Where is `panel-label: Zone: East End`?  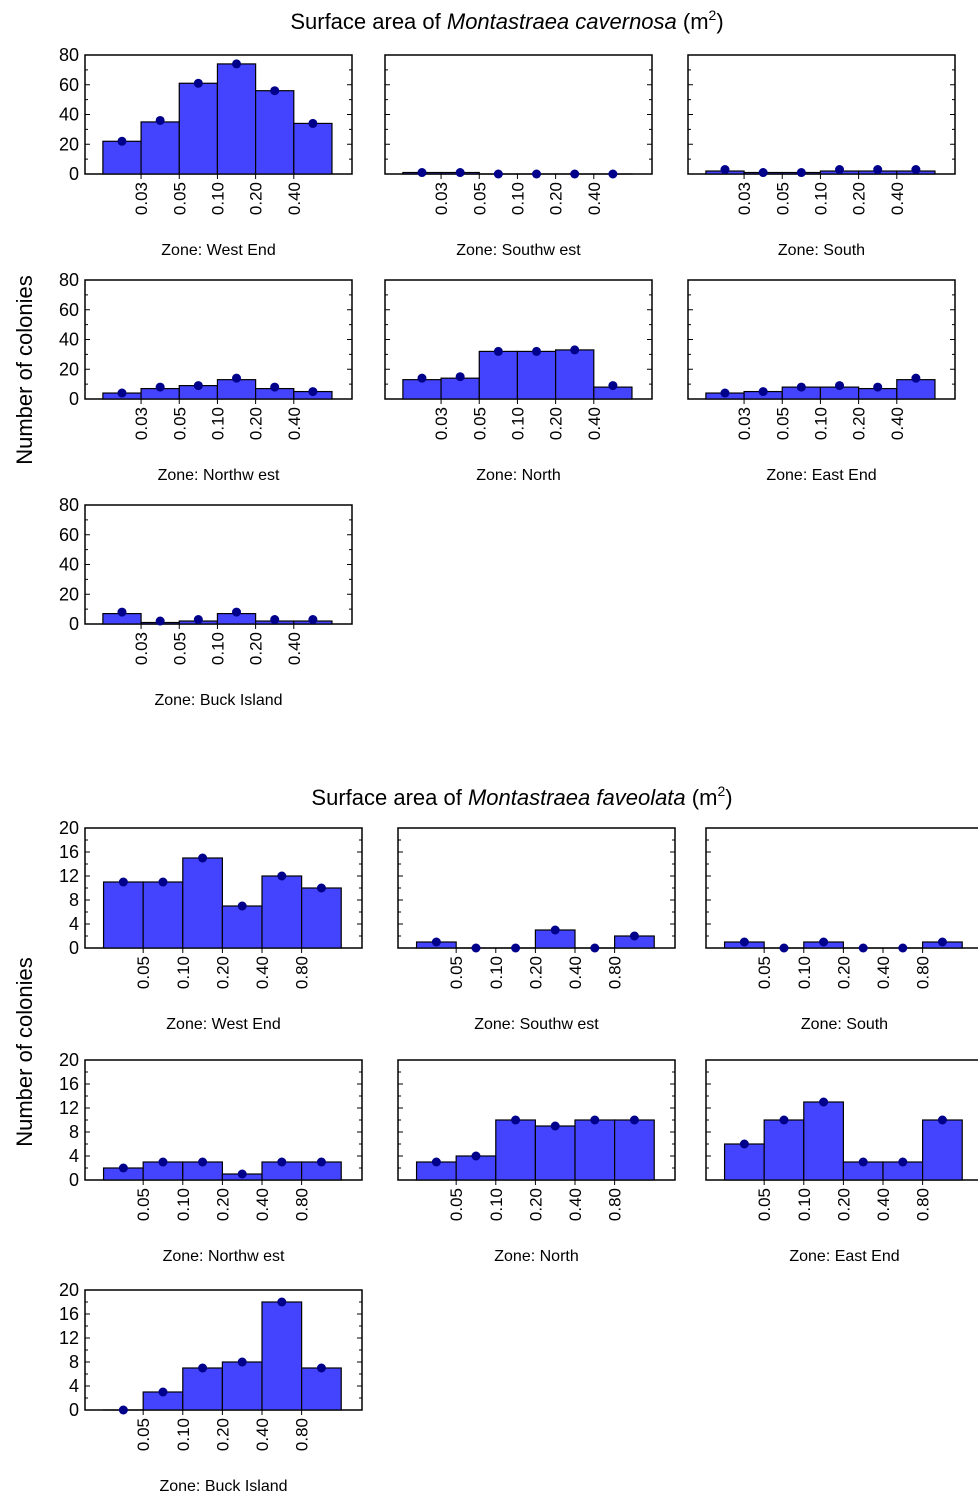 panel-label: Zone: East End is located at coordinates (821, 475).